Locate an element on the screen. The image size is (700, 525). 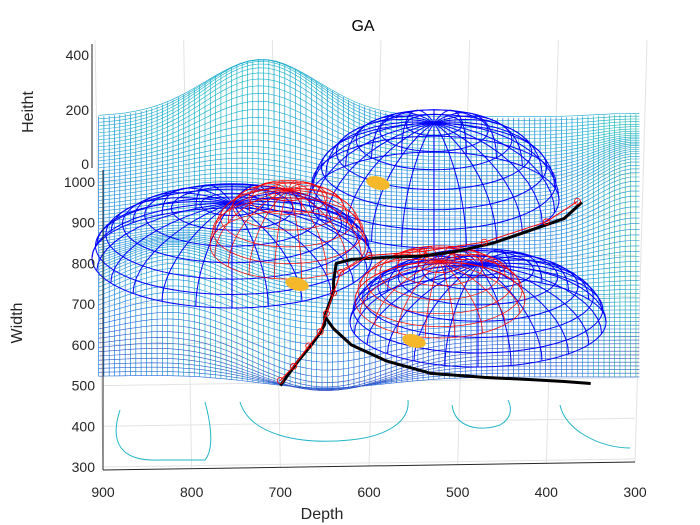
z-tick-label: 200 is located at coordinates (78, 110).